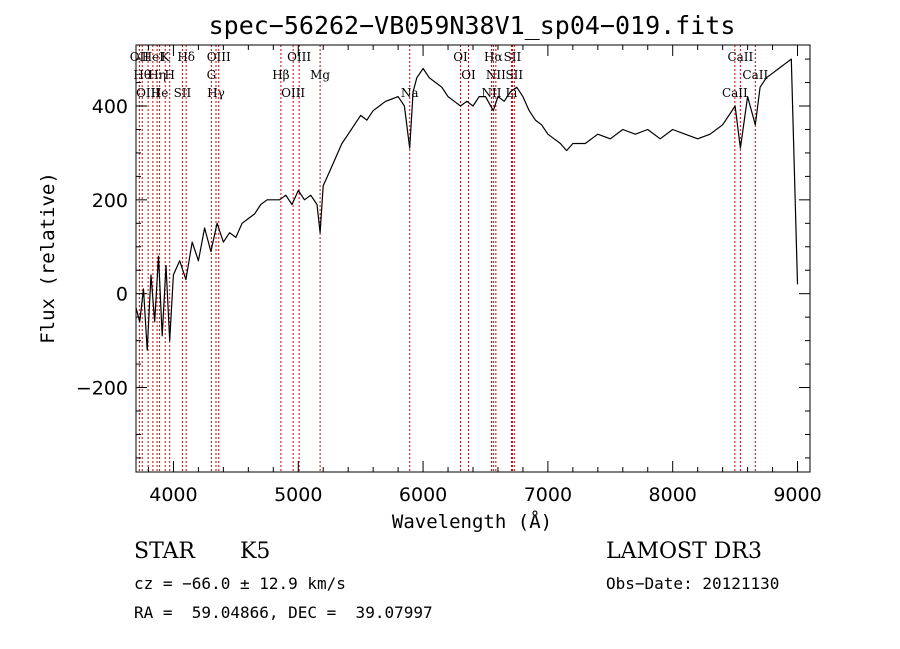 This screenshot has height=649, width=900. What do you see at coordinates (283, 612) in the screenshot?
I see `coordinates: RA = 59.04866, DEC = 39.07997` at bounding box center [283, 612].